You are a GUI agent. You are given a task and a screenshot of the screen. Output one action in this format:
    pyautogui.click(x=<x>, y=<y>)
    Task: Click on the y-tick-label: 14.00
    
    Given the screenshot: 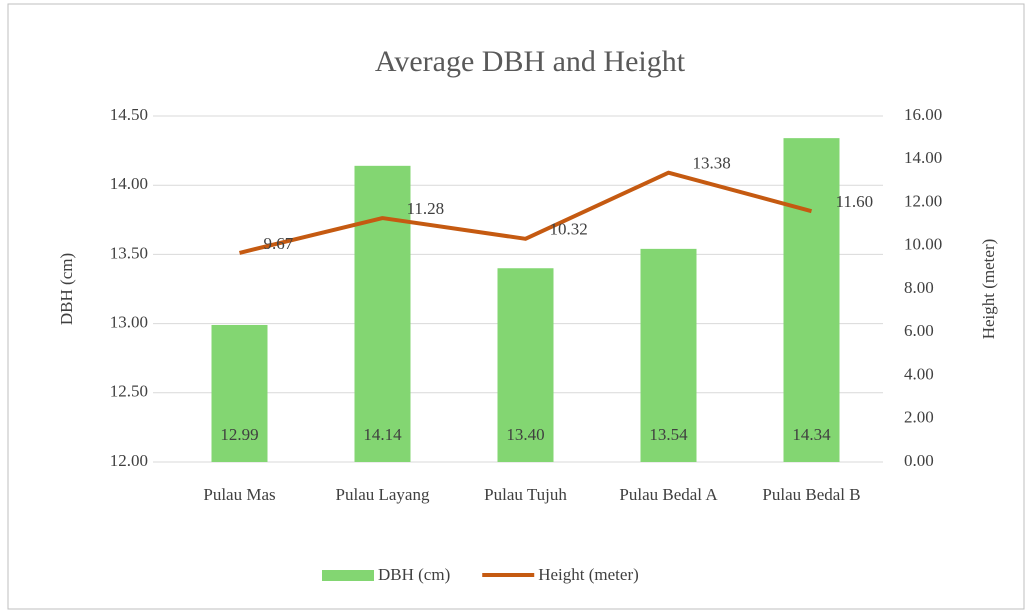 What is the action you would take?
    pyautogui.click(x=129, y=183)
    